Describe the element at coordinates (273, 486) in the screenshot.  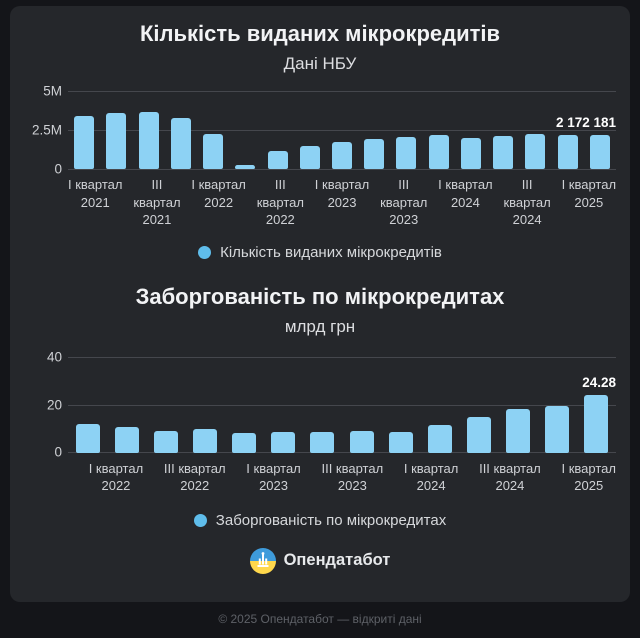
I see `x-tick-line: 2023` at that location.